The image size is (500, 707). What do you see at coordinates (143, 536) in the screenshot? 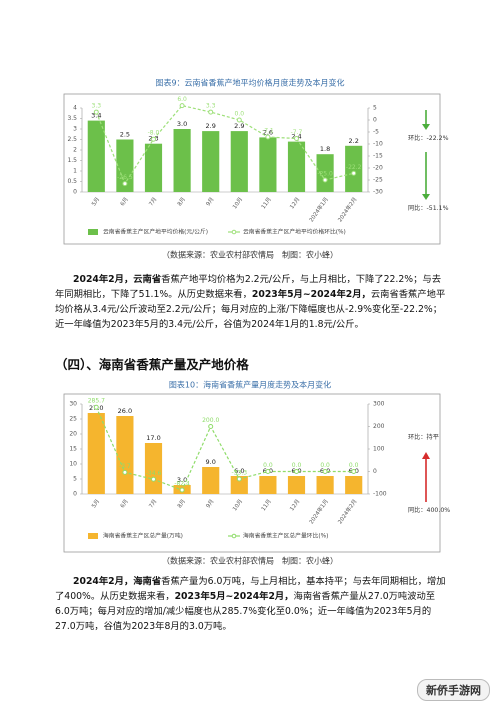
I see `legend-label: 海南省香蕉主产区总产量(万吨)` at bounding box center [143, 536].